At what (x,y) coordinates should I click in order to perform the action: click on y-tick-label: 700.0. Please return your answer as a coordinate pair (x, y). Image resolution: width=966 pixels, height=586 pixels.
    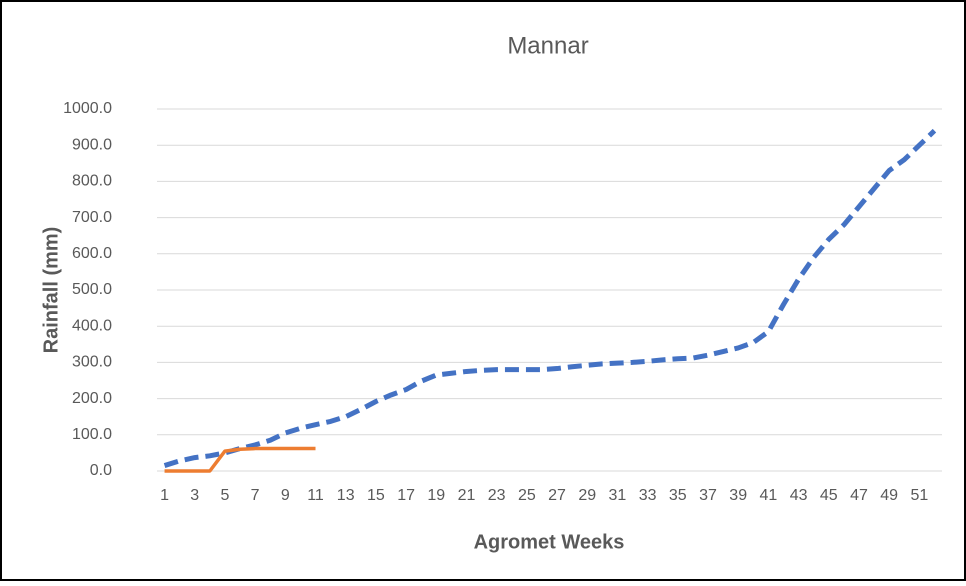
    Looking at the image, I should click on (92, 217).